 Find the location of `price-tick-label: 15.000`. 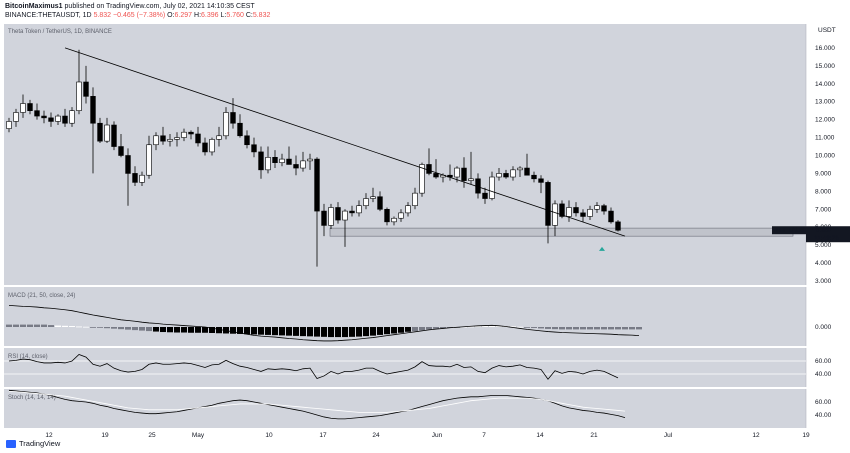

price-tick-label: 15.000 is located at coordinates (825, 66).